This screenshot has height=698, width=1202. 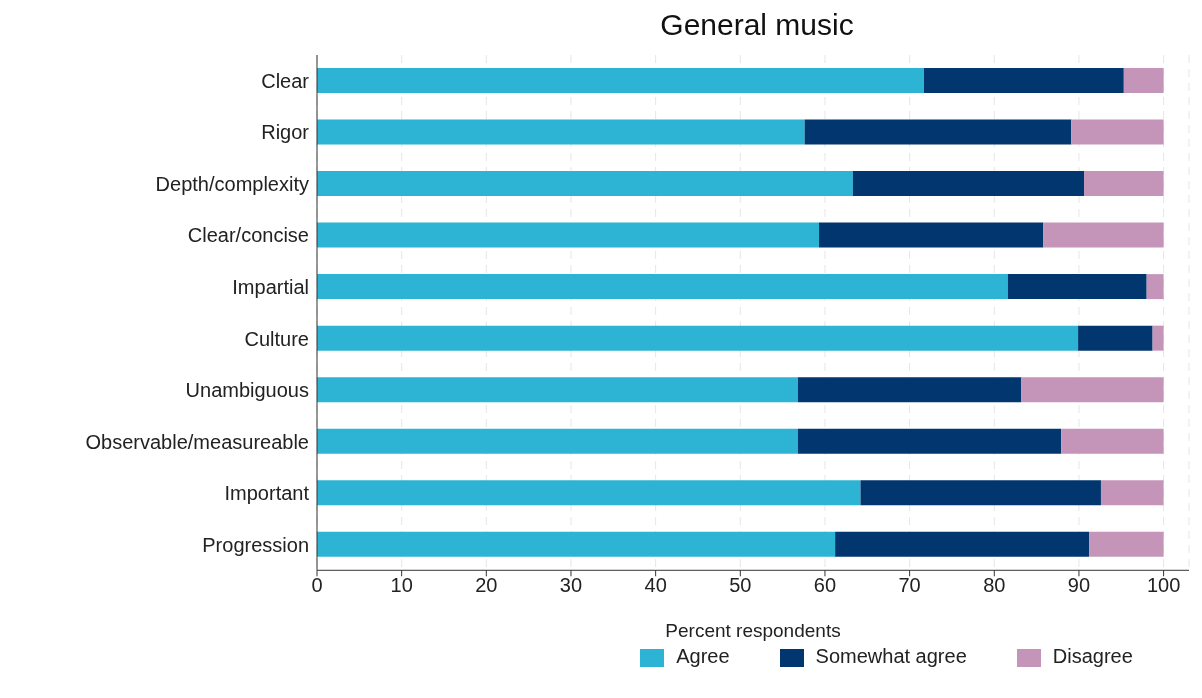 I want to click on y-tick-label: Culture, so click(x=276, y=338).